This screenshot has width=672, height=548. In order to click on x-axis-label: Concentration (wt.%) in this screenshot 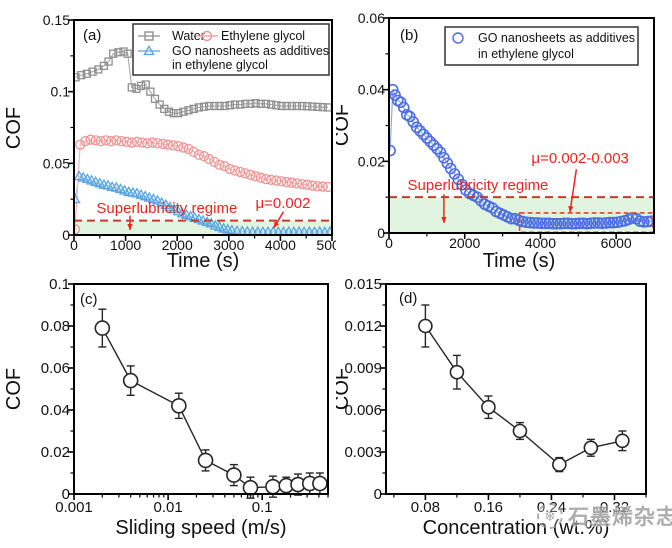, I will do `click(516, 528)`.